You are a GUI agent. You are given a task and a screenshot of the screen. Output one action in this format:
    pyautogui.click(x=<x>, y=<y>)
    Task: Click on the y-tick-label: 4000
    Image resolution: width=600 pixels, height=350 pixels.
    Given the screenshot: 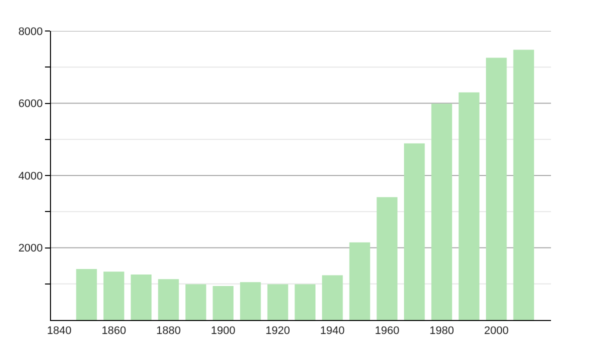 What is the action you would take?
    pyautogui.click(x=30, y=176)
    